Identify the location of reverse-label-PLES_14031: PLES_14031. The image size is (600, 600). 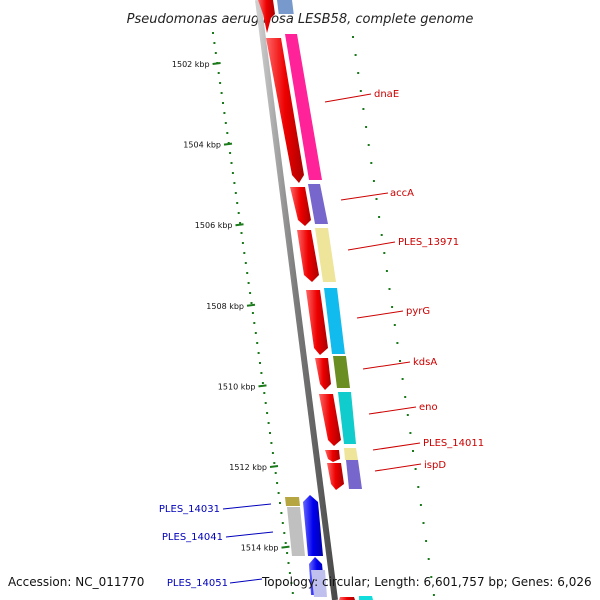
(215, 509).